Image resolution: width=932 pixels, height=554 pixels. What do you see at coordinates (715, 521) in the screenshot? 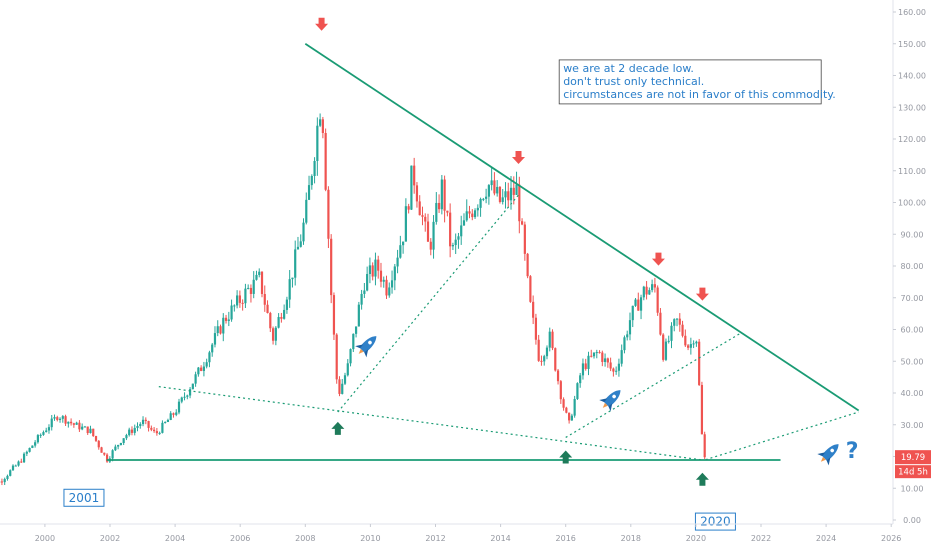
I see `label-2020: 2020` at bounding box center [715, 521].